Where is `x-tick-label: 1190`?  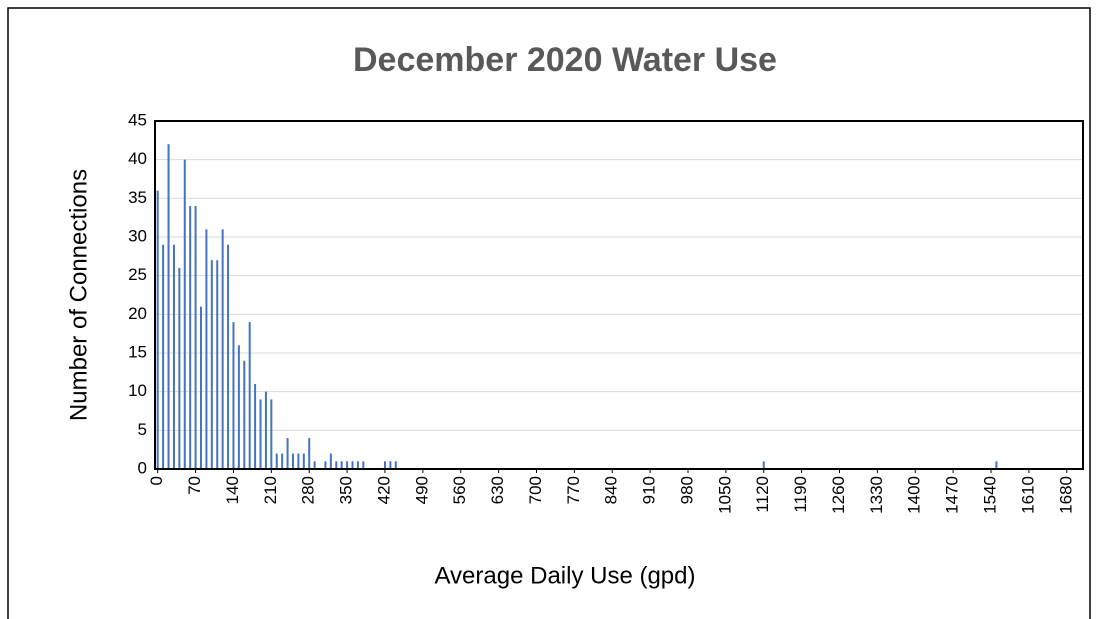 x-tick-label: 1190 is located at coordinates (800, 494).